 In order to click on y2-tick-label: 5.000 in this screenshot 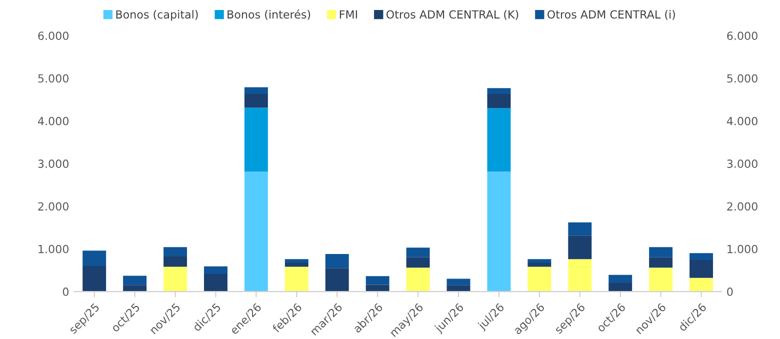, I will do `click(742, 78)`.